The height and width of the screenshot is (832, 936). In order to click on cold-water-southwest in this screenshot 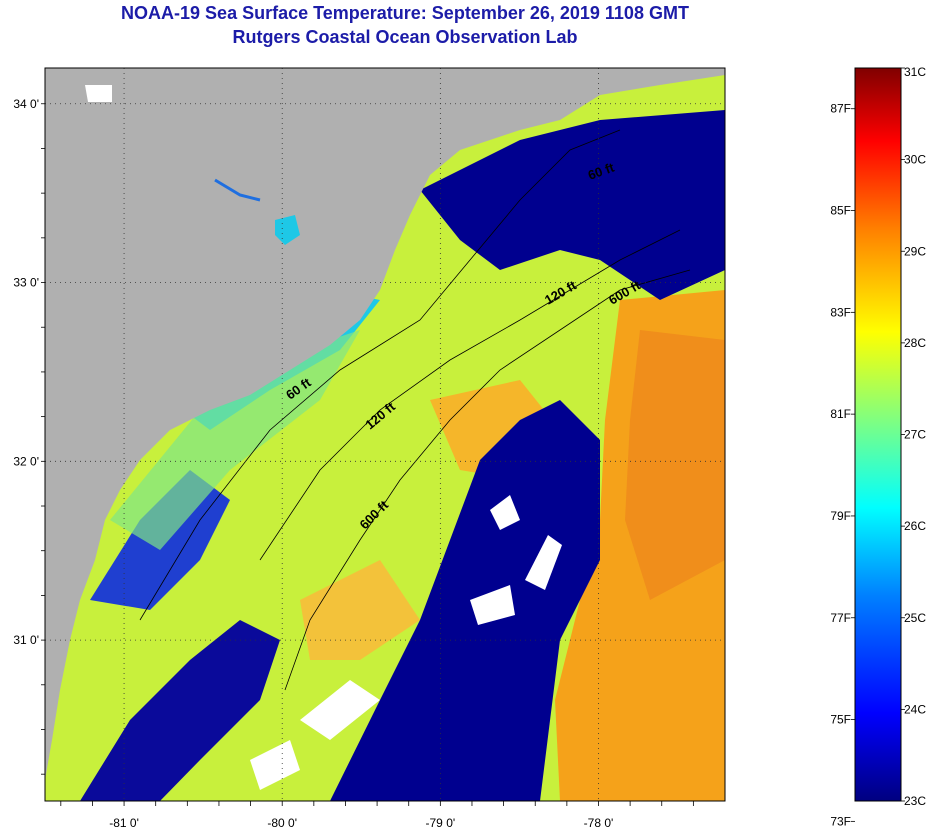, I will do `click(180, 710)`.